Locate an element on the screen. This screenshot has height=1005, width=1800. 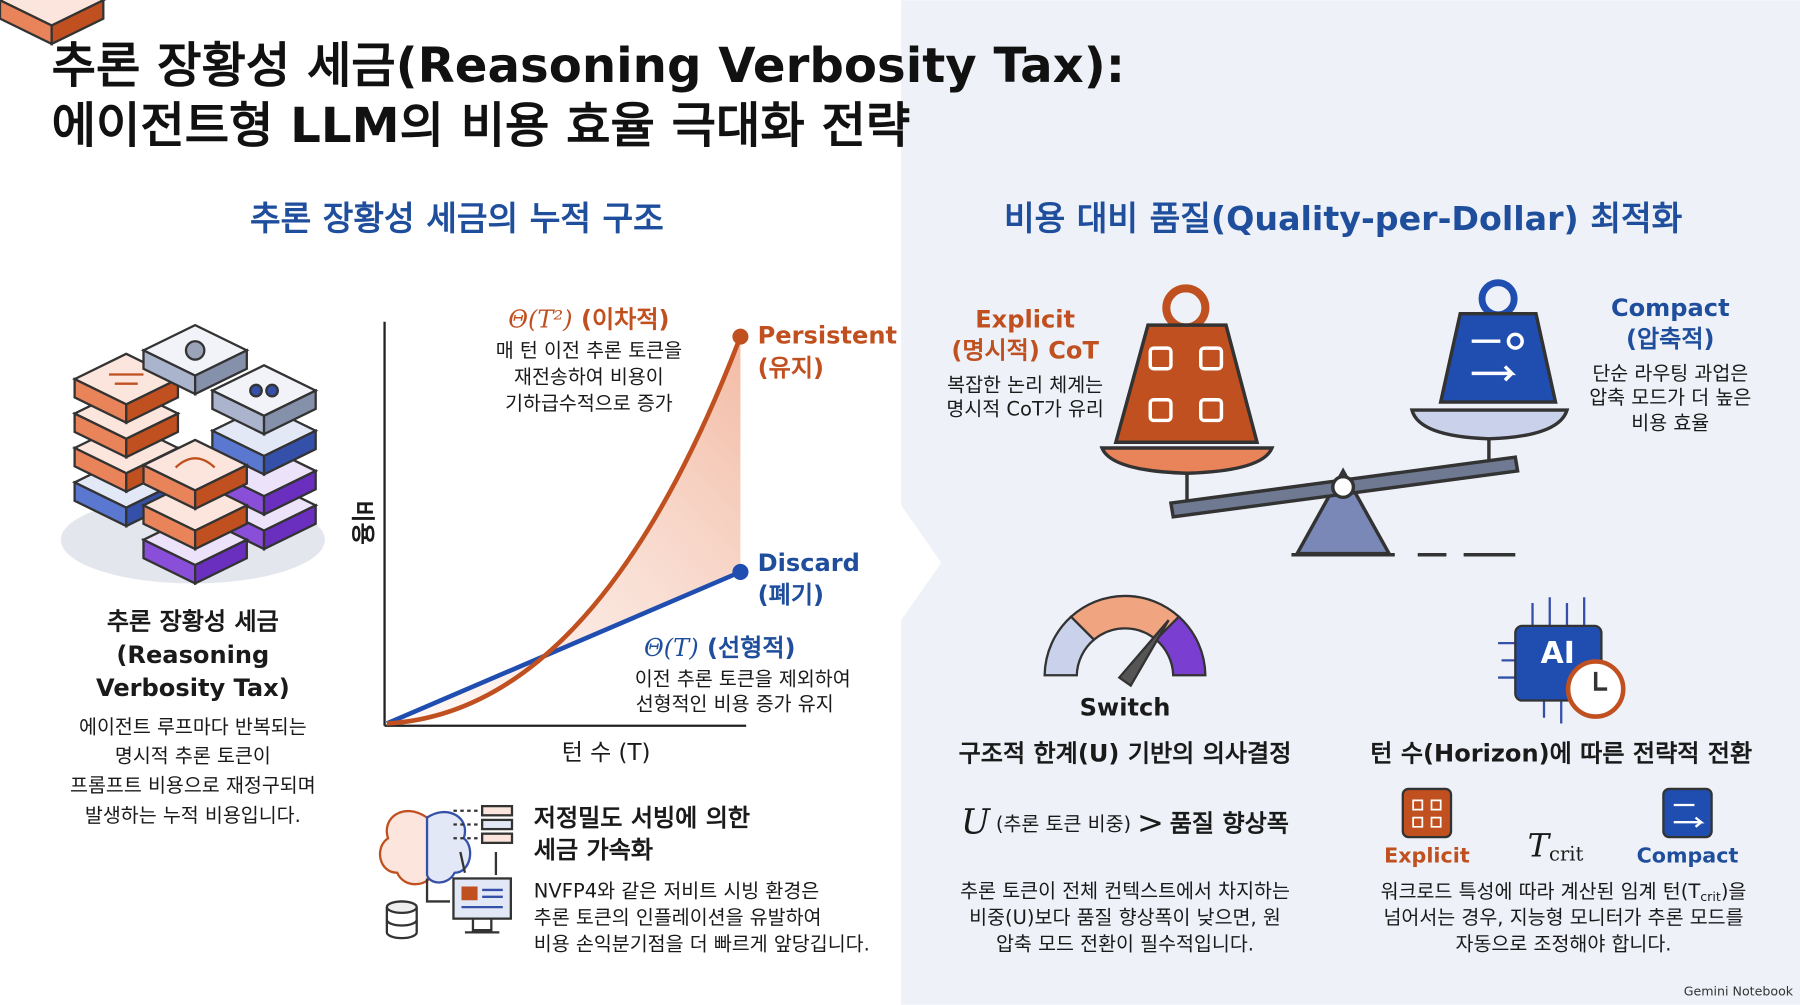
y-axis-label: 비용 is located at coordinates (363, 522).